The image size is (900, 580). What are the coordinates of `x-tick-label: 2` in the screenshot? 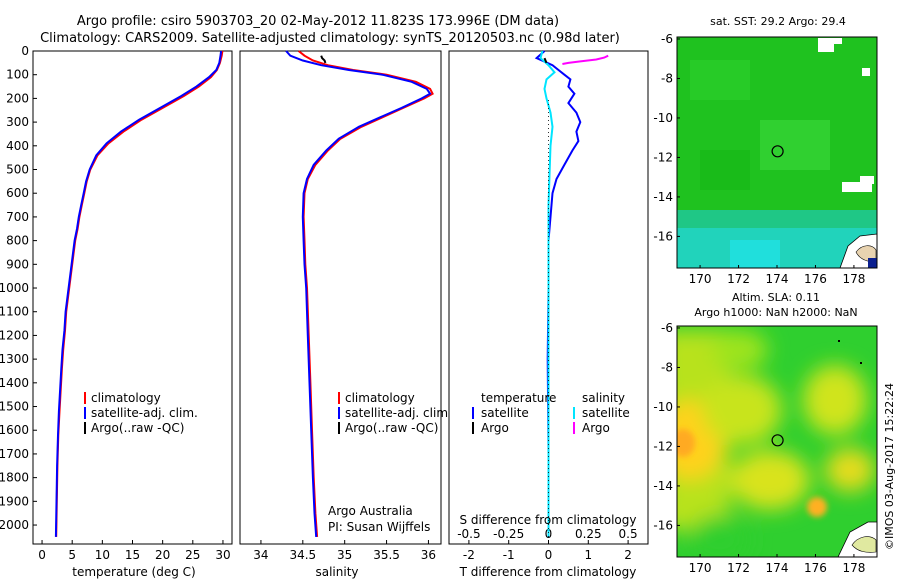 It's located at (628, 555).